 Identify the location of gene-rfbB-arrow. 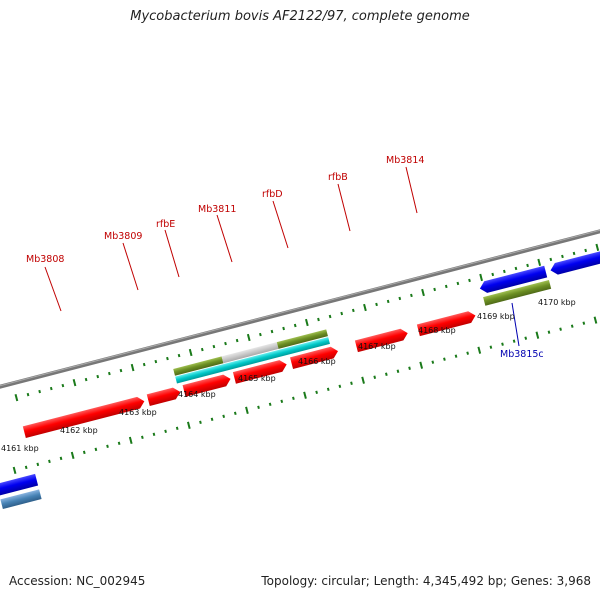
(381, 340).